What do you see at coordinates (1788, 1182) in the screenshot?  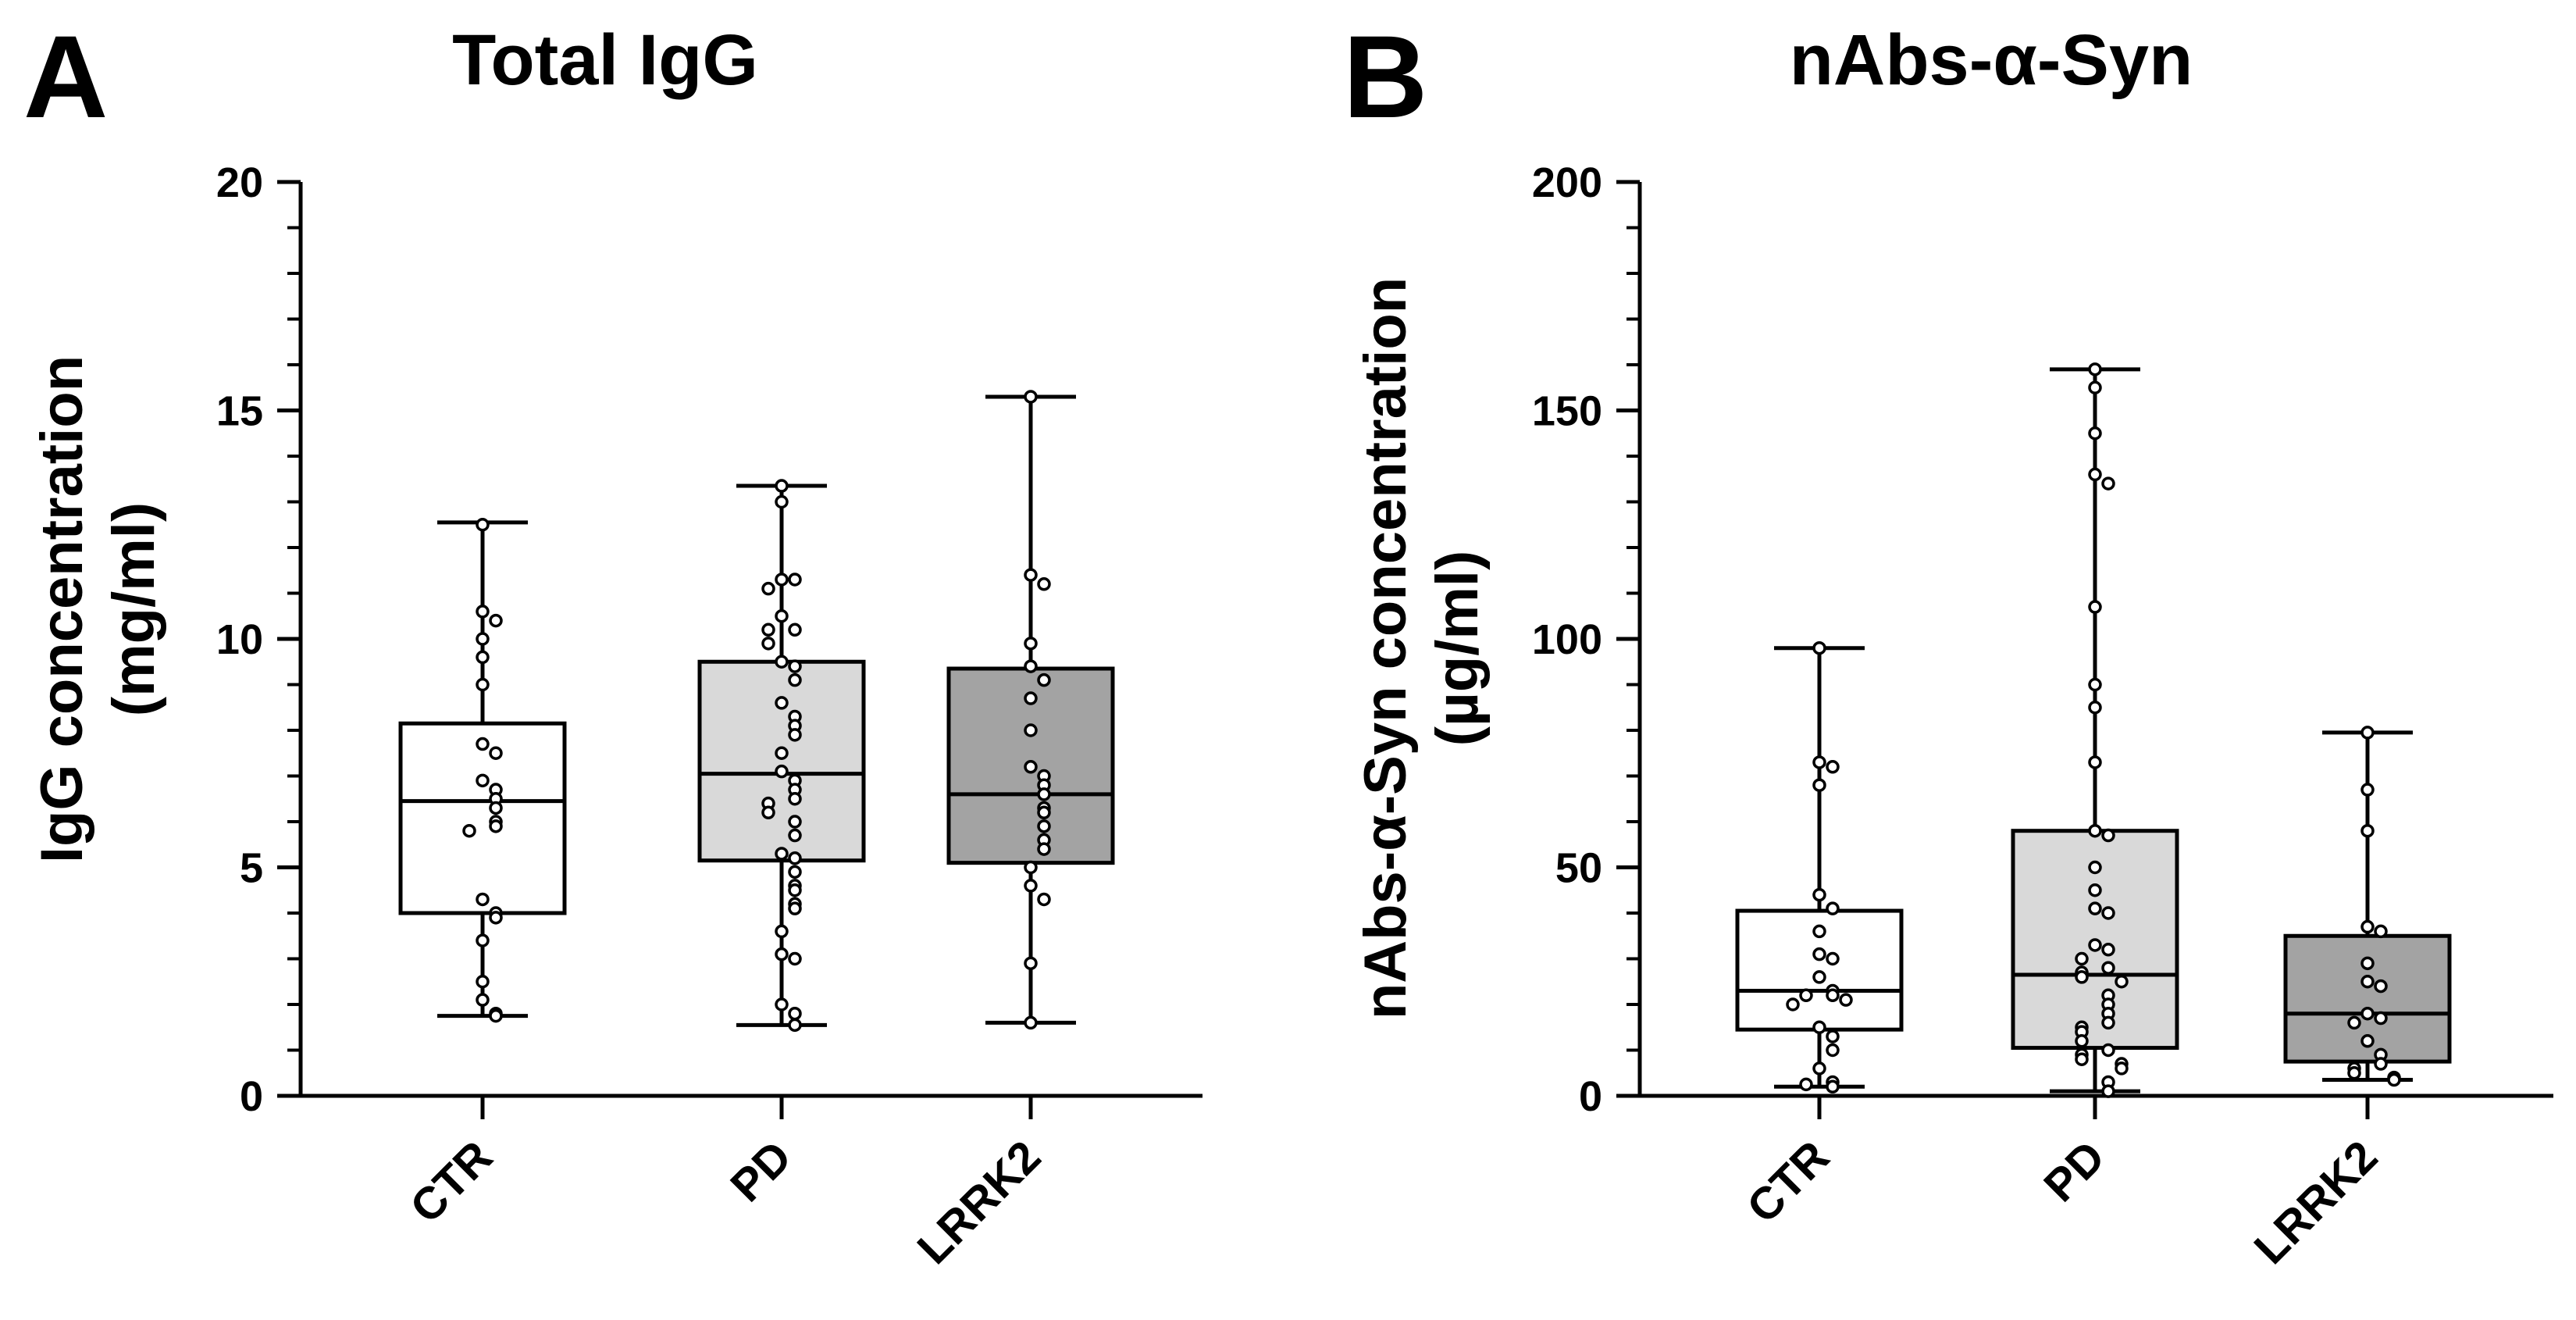 I see `x-category-label: CTR` at bounding box center [1788, 1182].